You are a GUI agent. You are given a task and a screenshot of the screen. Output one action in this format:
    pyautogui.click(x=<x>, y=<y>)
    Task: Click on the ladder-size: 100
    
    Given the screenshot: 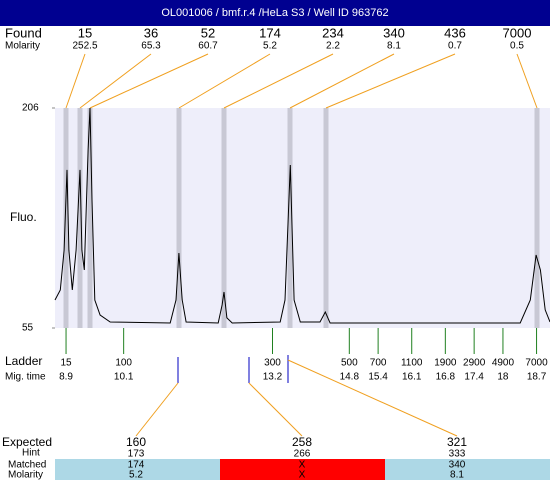 What is the action you would take?
    pyautogui.click(x=123, y=363)
    